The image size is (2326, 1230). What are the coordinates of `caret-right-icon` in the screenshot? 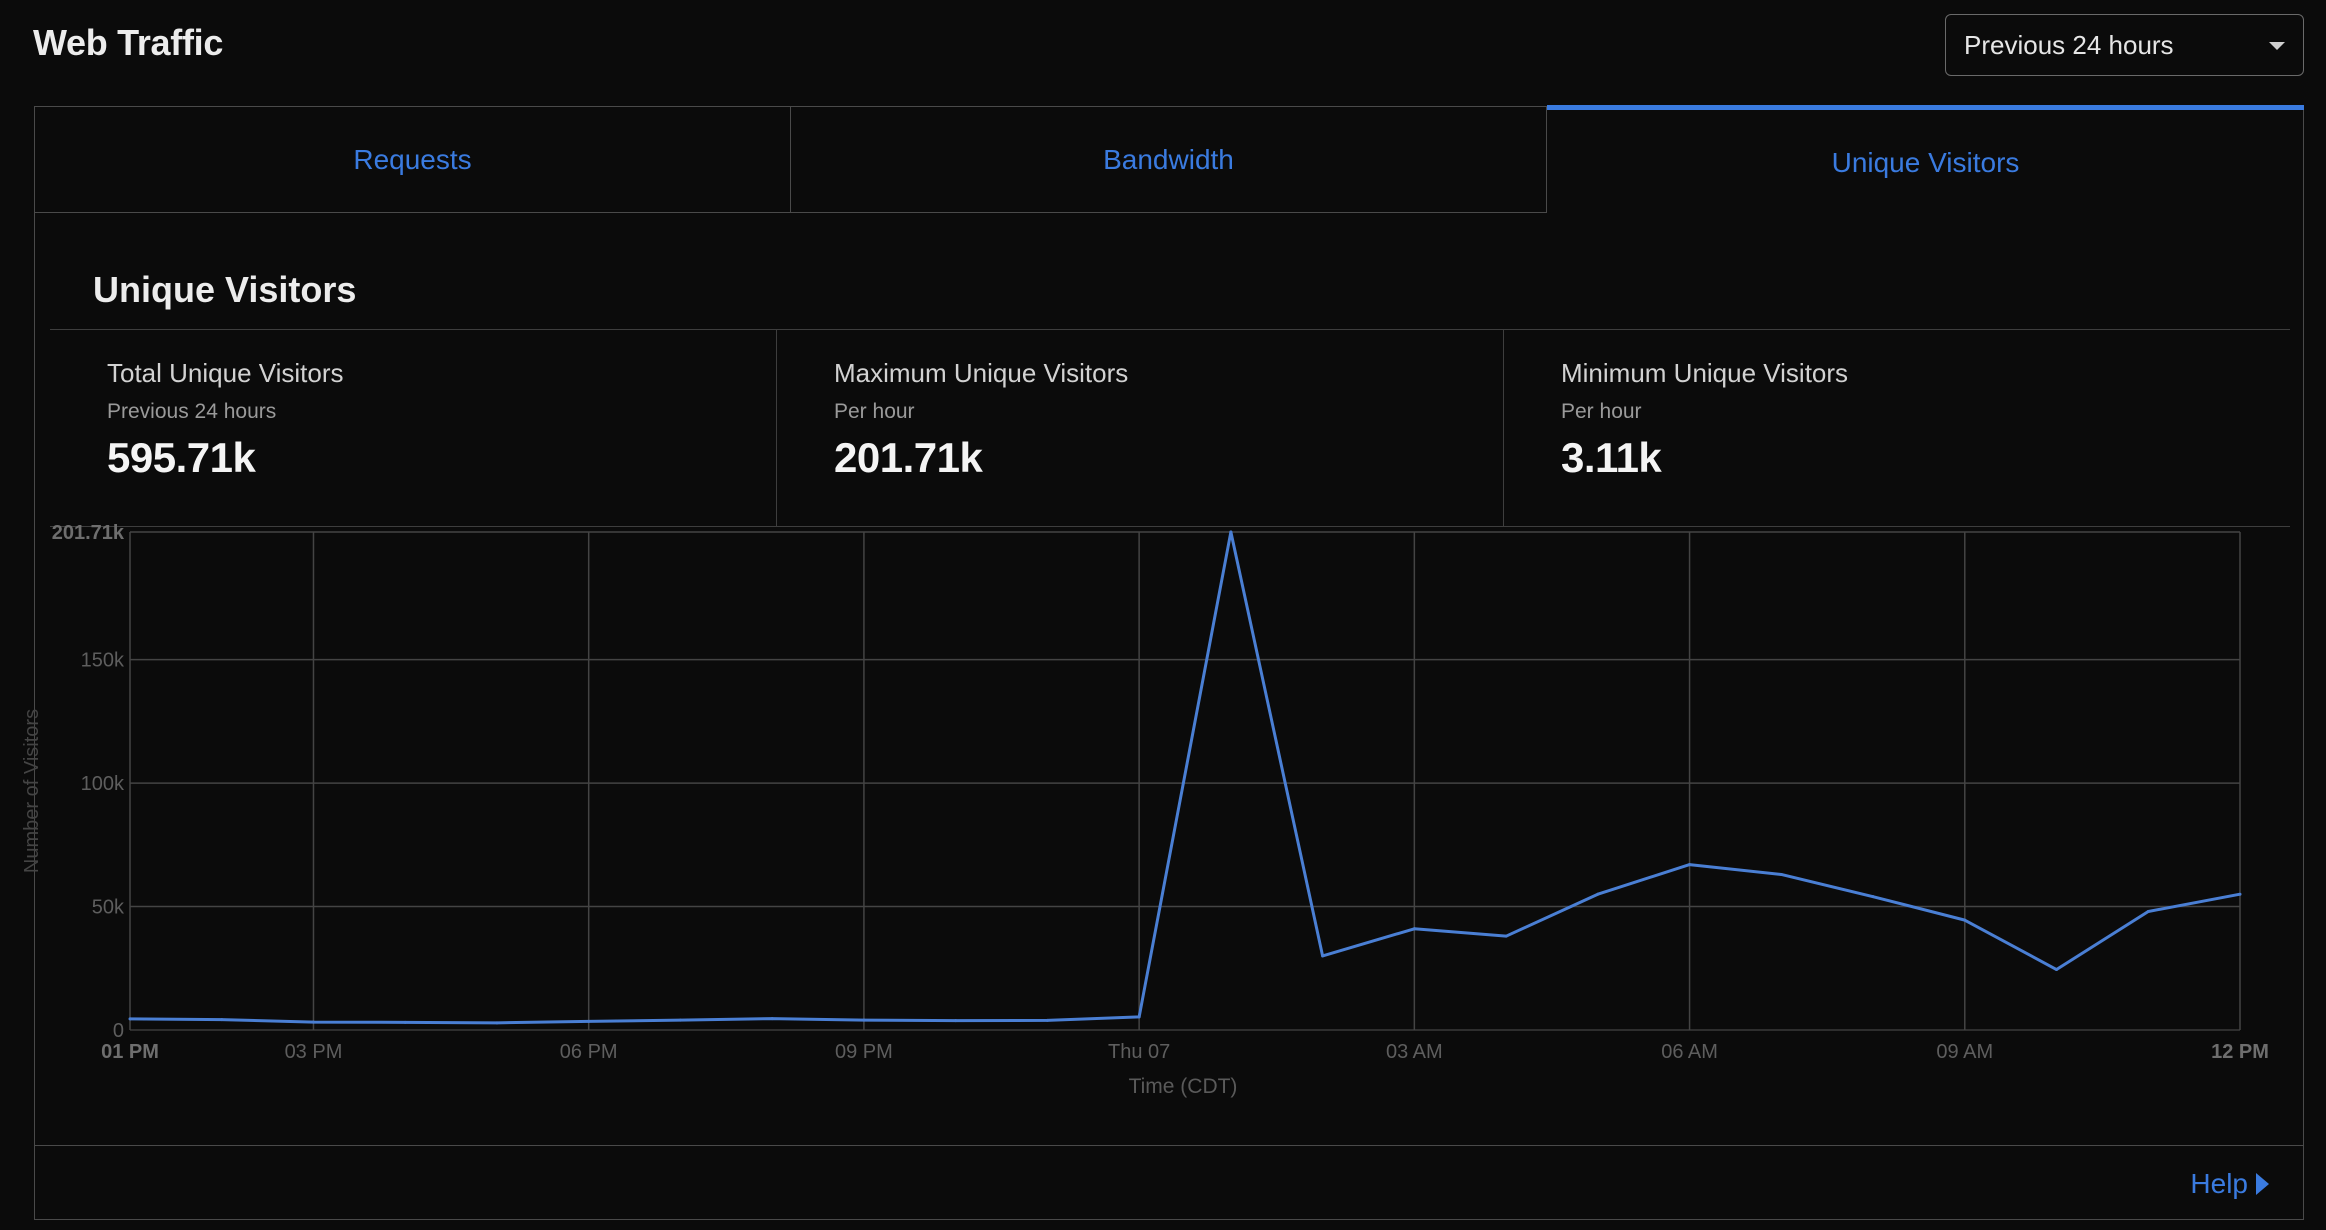 It's located at (2262, 1184).